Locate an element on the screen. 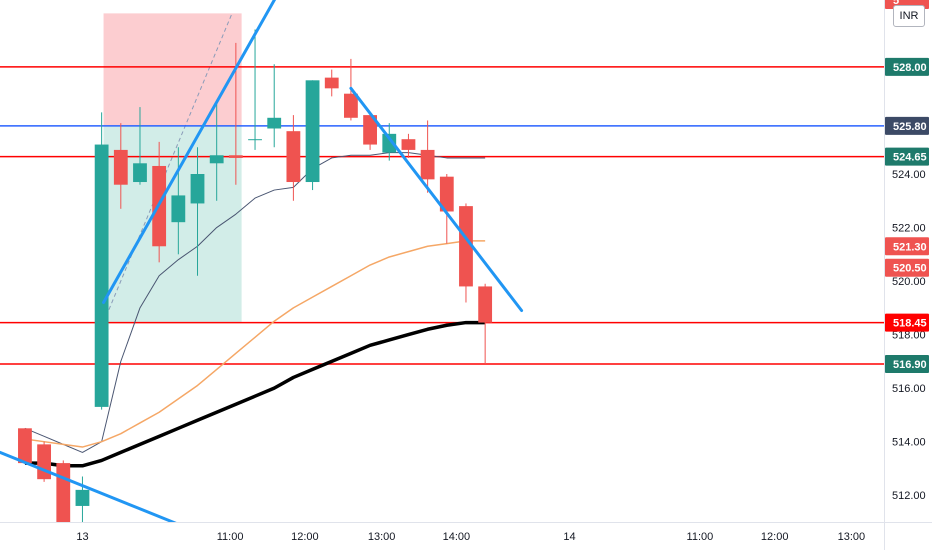 The image size is (932, 555). currency-badge: INR is located at coordinates (909, 16).